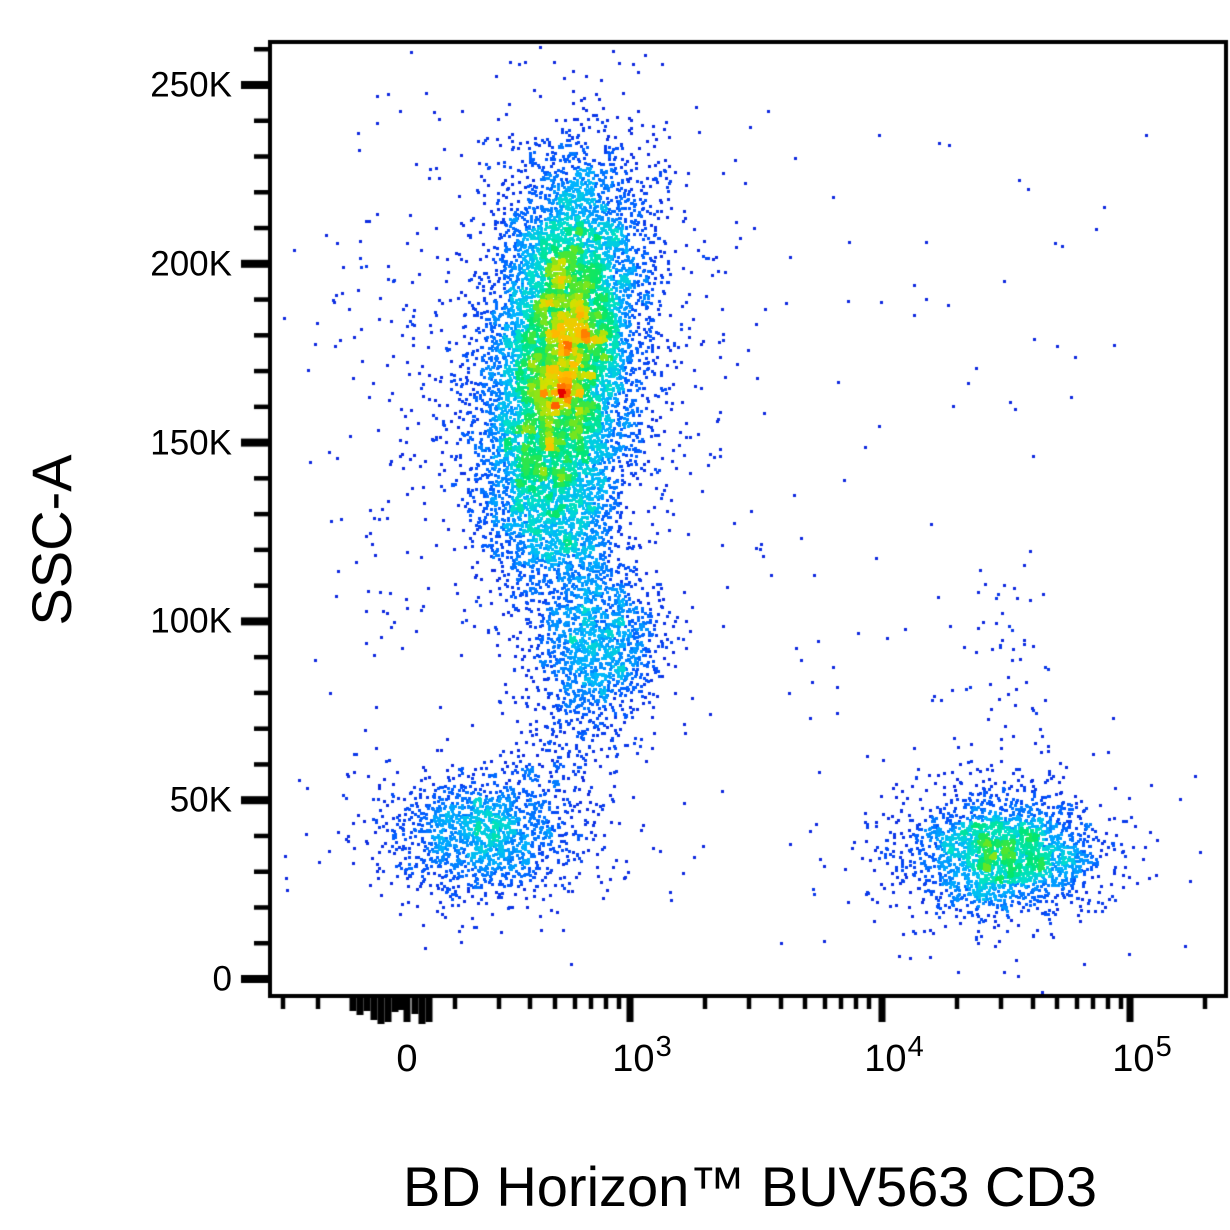  I want to click on y-tick-label-200k: 200K, so click(191, 264).